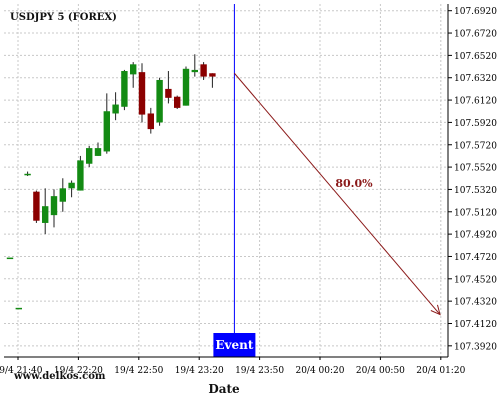 Image resolution: width=500 pixels, height=404 pixels. What do you see at coordinates (78, 371) in the screenshot?
I see `x-tick-label: 19/4 22:20` at bounding box center [78, 371].